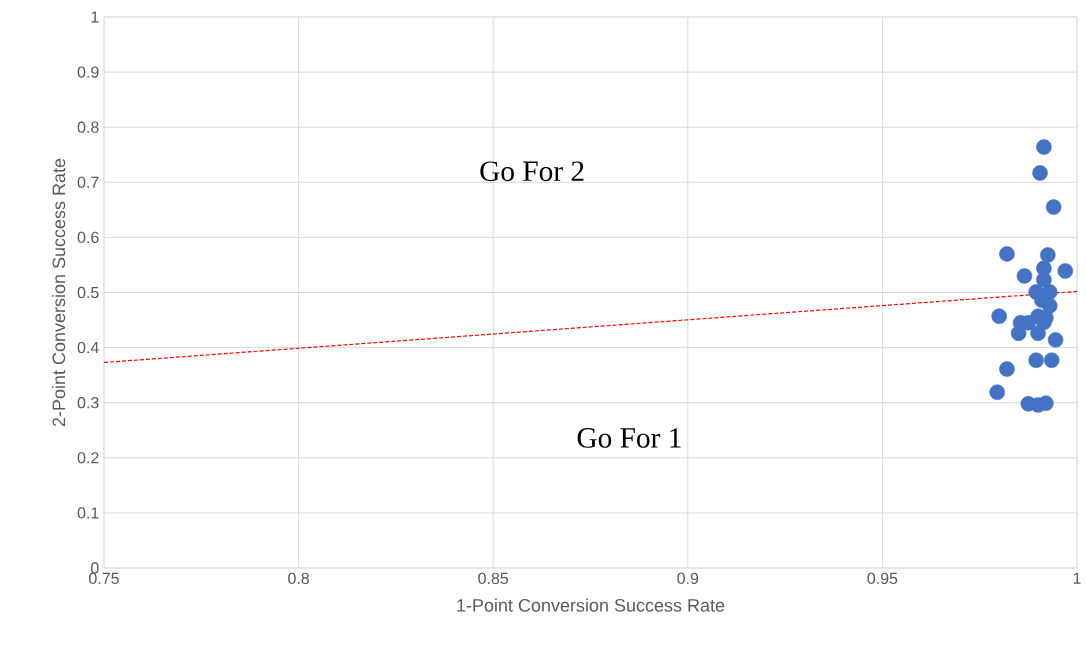 Image resolution: width=1086 pixels, height=652 pixels. I want to click on annotation: Go For 2, so click(532, 171).